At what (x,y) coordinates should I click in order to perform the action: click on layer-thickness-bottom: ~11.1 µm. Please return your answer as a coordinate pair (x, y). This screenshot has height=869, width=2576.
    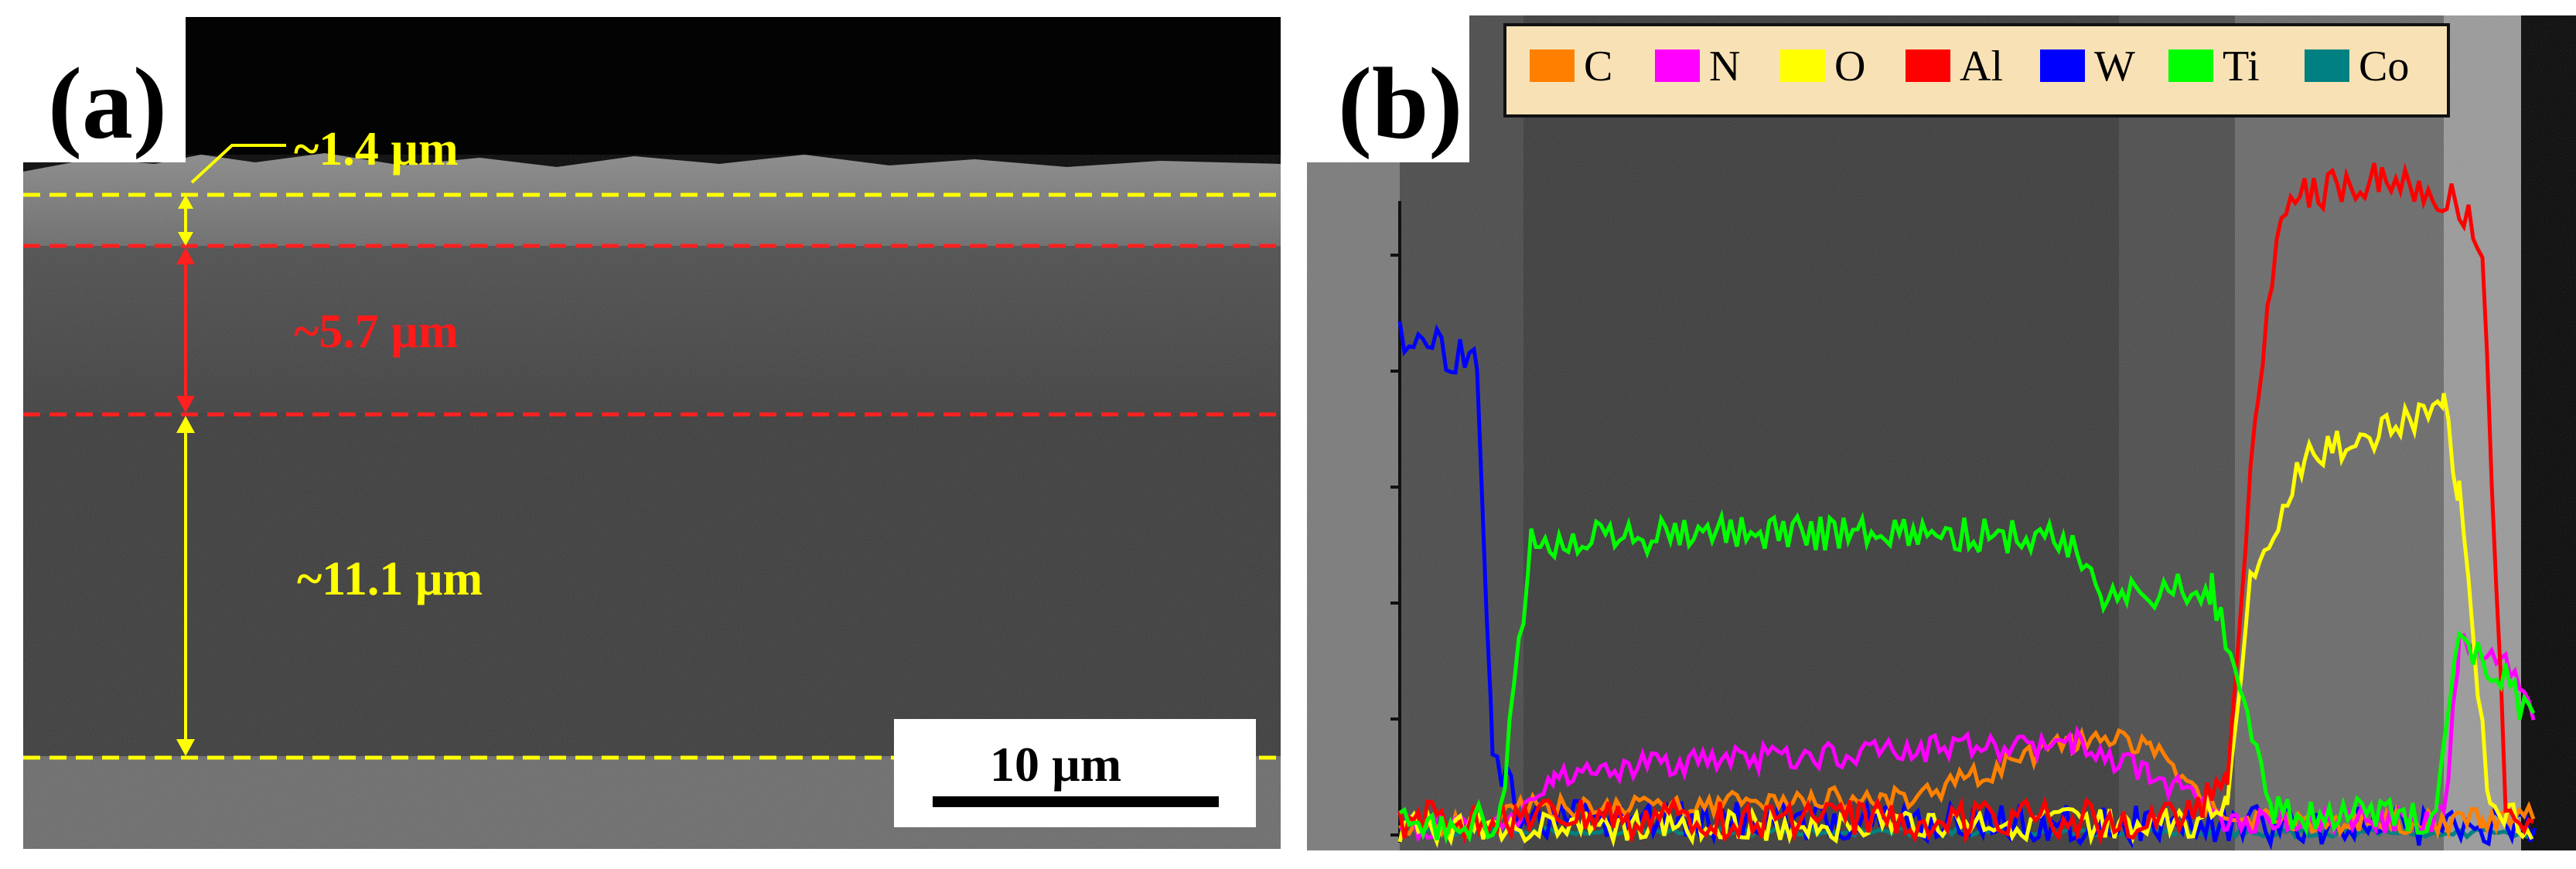
    Looking at the image, I should click on (390, 579).